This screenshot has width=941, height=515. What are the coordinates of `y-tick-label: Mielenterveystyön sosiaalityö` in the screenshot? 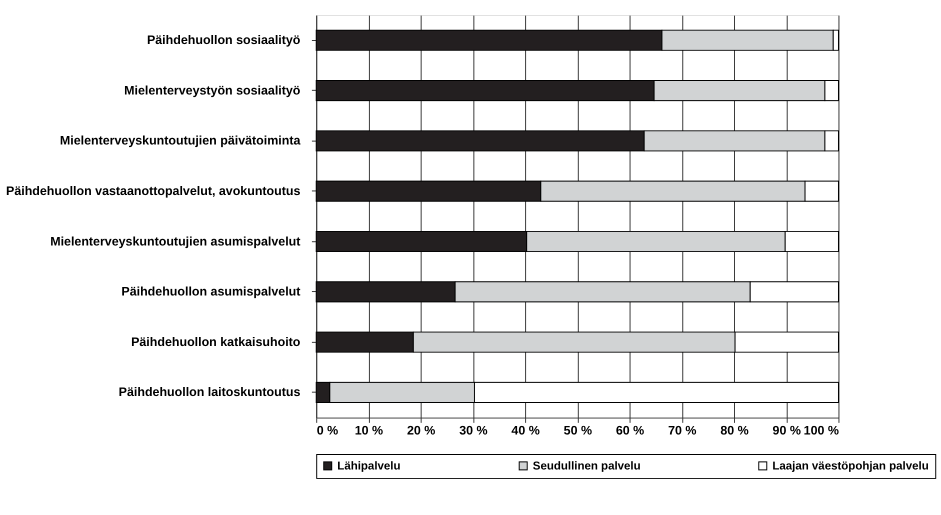 It's located at (212, 90).